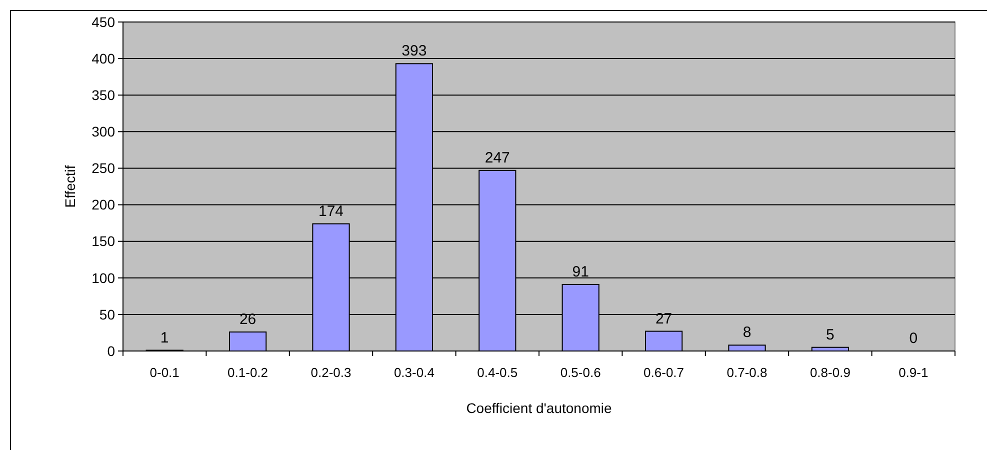 The image size is (987, 450). Describe the element at coordinates (104, 278) in the screenshot. I see `y-tick-label: 100` at that location.